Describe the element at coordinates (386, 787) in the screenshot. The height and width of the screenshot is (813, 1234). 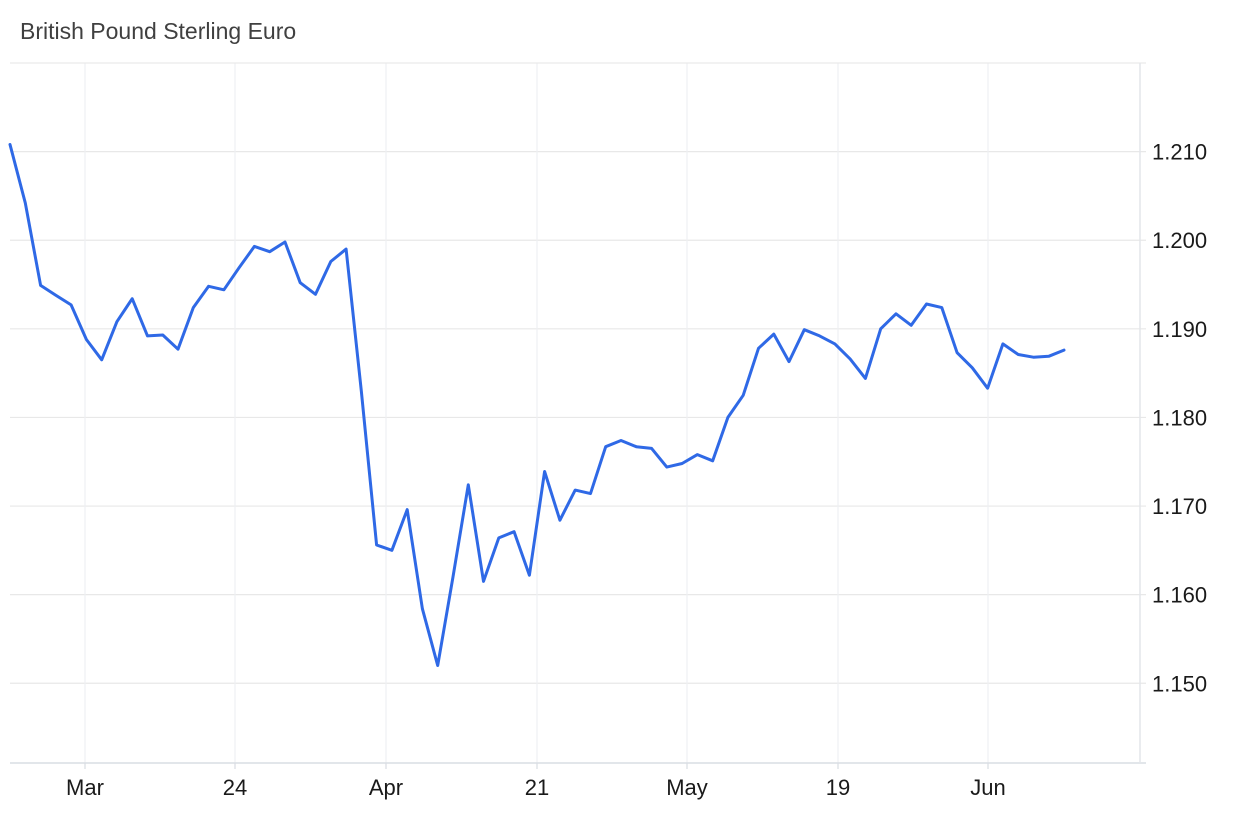
I see `x-tick-label: Apr` at that location.